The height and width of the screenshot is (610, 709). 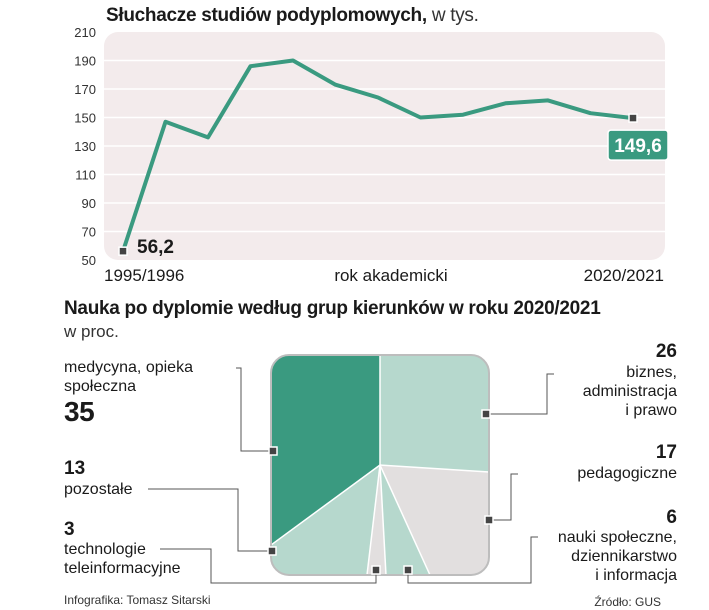 What do you see at coordinates (128, 377) in the screenshot?
I see `label-medycyna: medycyna, opieka społeczna` at bounding box center [128, 377].